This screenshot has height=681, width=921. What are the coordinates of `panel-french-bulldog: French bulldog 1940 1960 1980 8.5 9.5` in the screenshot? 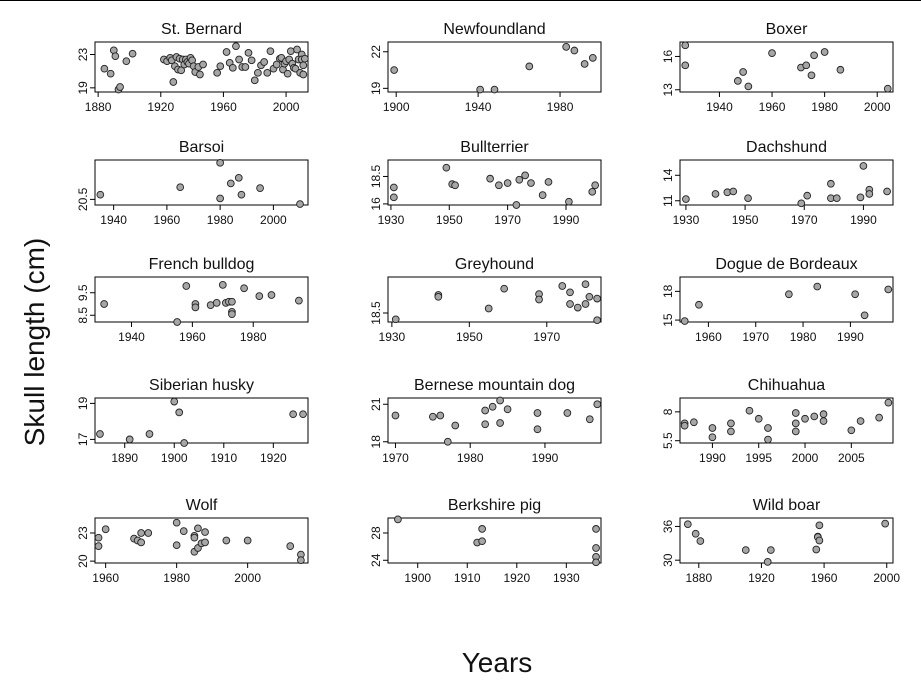 It's located at (192, 300).